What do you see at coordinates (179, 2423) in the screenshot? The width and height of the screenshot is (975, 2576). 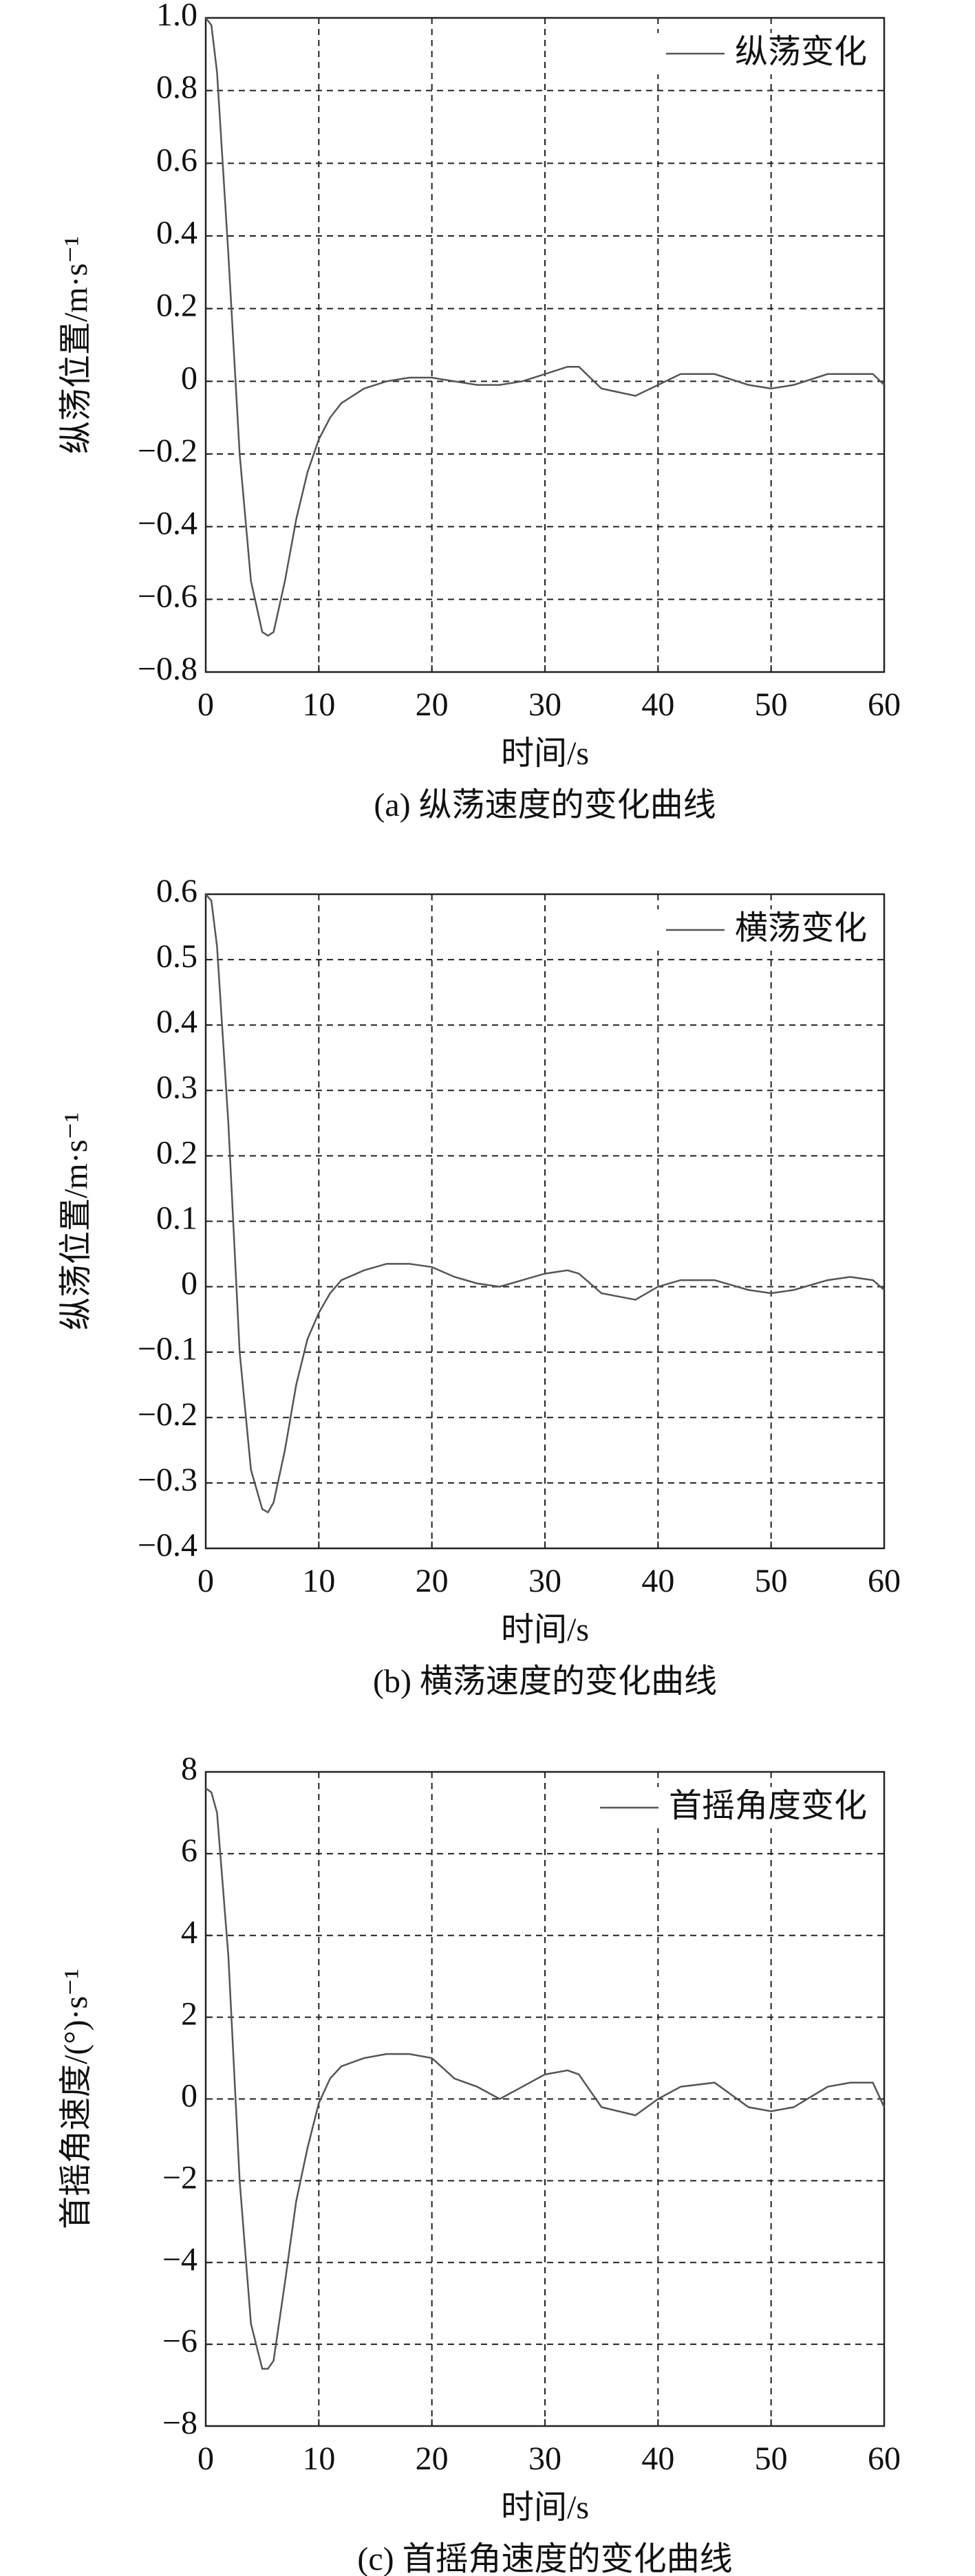 I see `y-tick-label: −8` at bounding box center [179, 2423].